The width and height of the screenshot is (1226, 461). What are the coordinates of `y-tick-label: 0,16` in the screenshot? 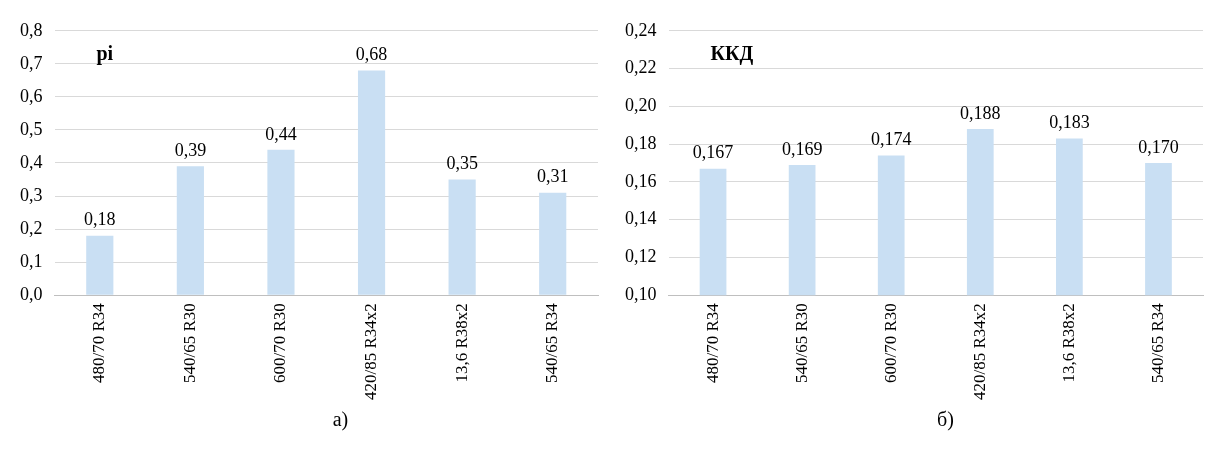 It's located at (641, 180).